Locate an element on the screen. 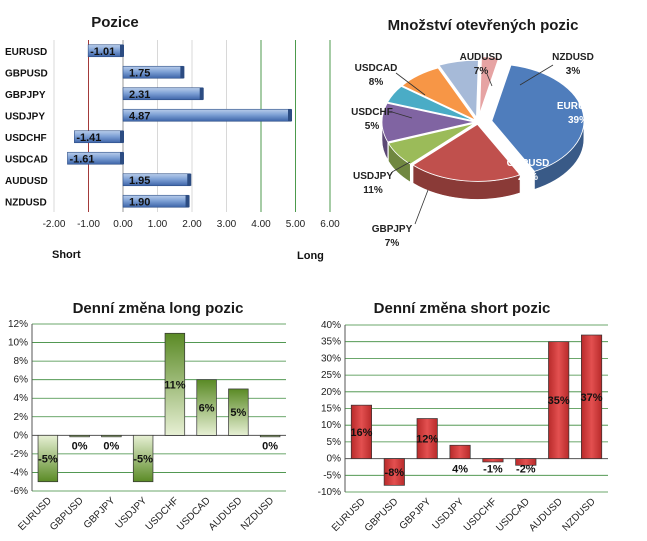 This screenshot has width=647, height=541. short-change-title: Denní změna short pozic is located at coordinates (462, 308).